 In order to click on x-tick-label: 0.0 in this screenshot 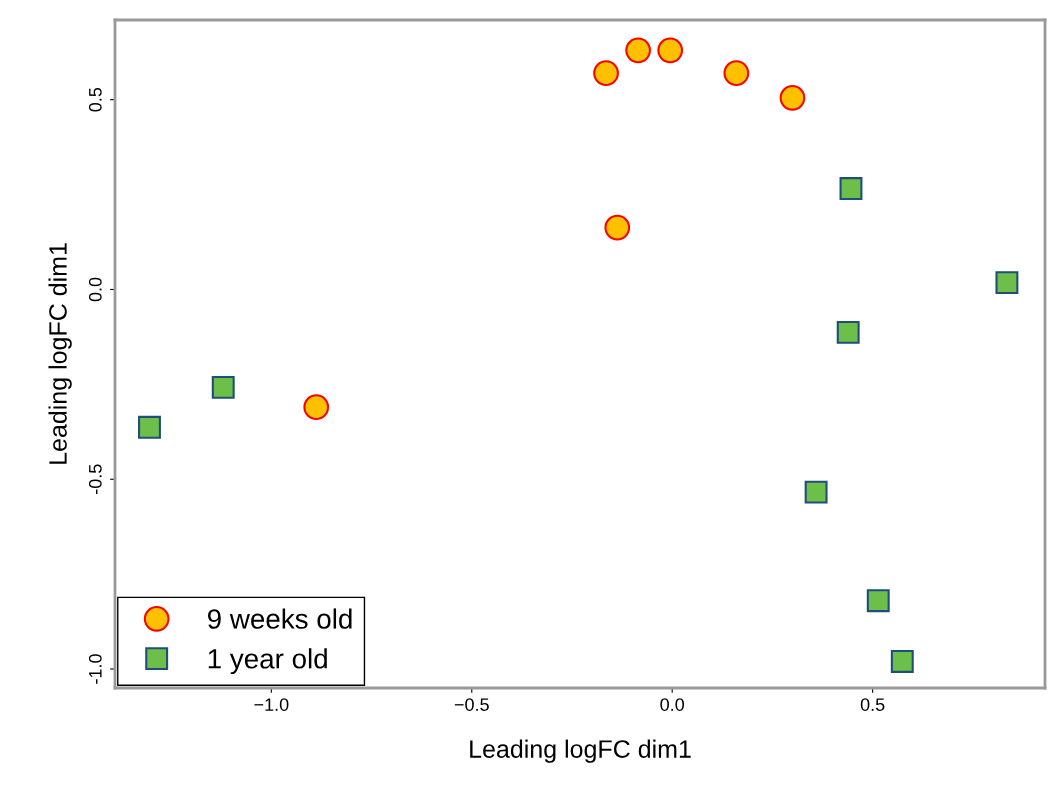, I will do `click(672, 704)`.